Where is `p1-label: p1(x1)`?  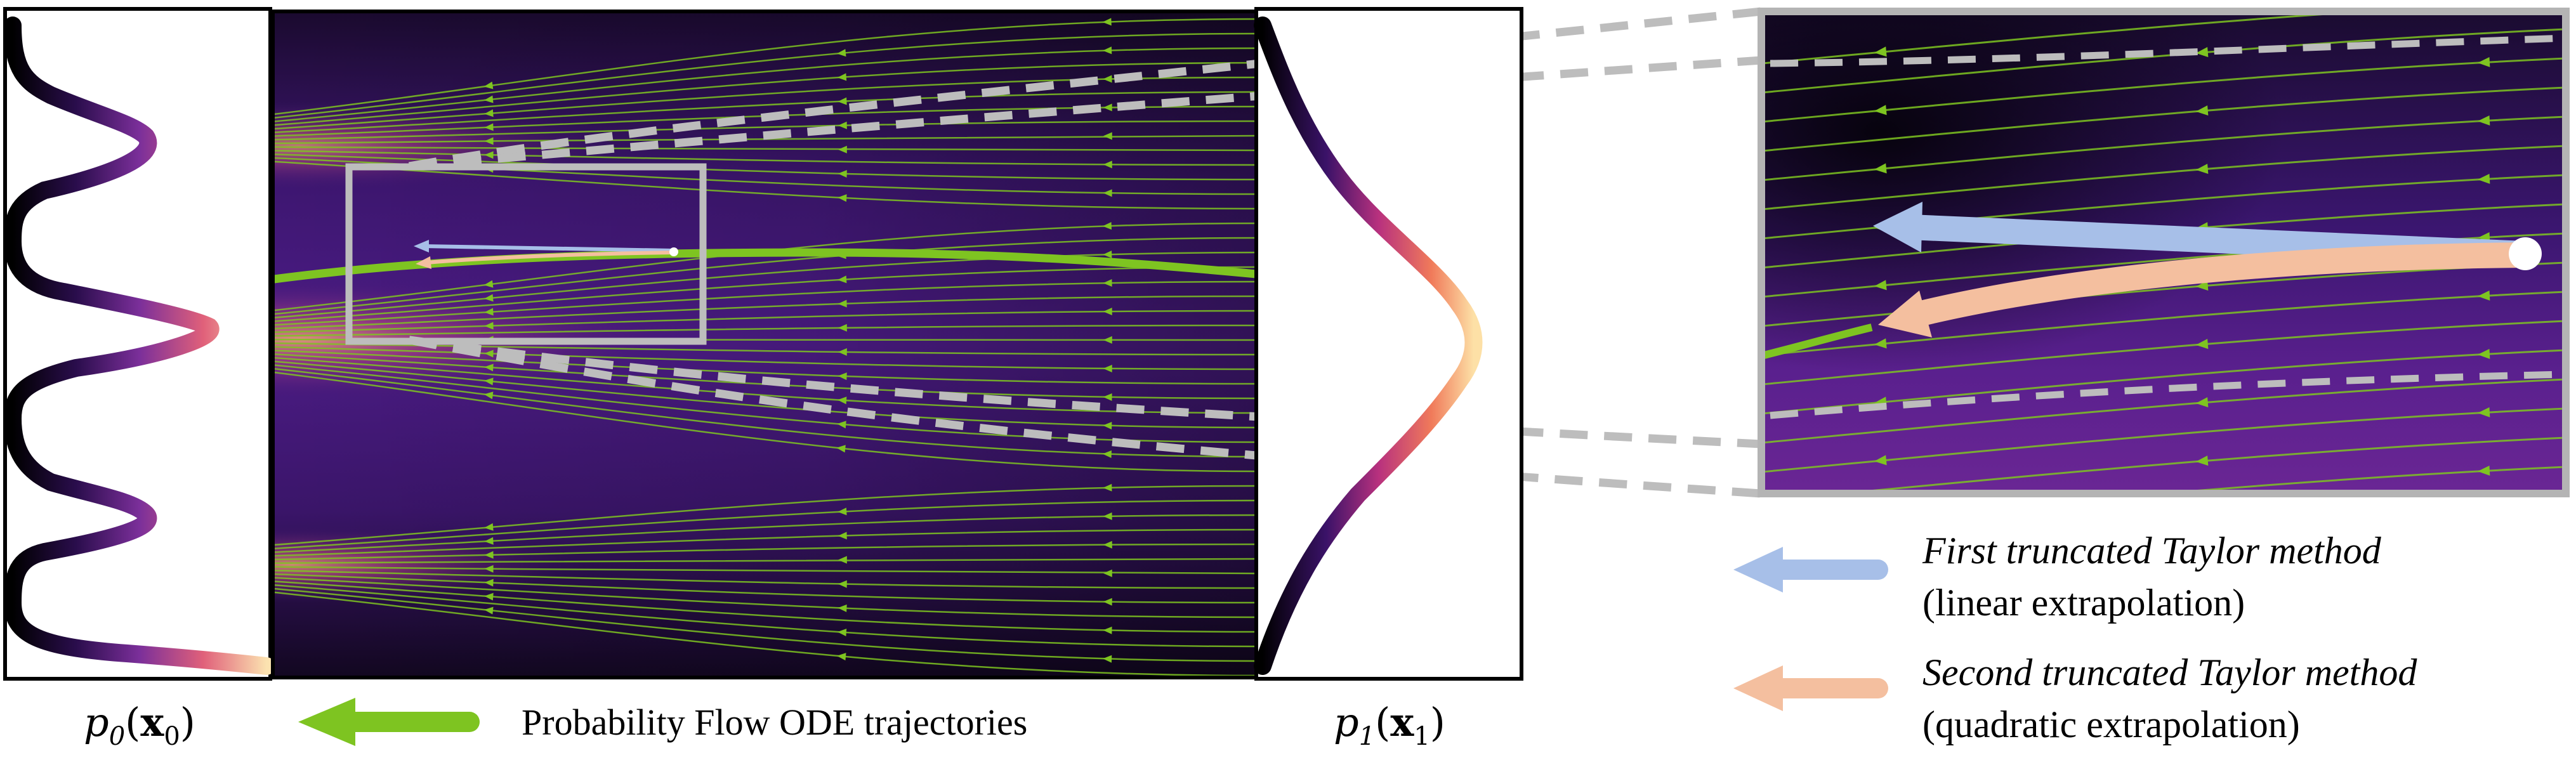 p1-label: p1(x1) is located at coordinates (1389, 725).